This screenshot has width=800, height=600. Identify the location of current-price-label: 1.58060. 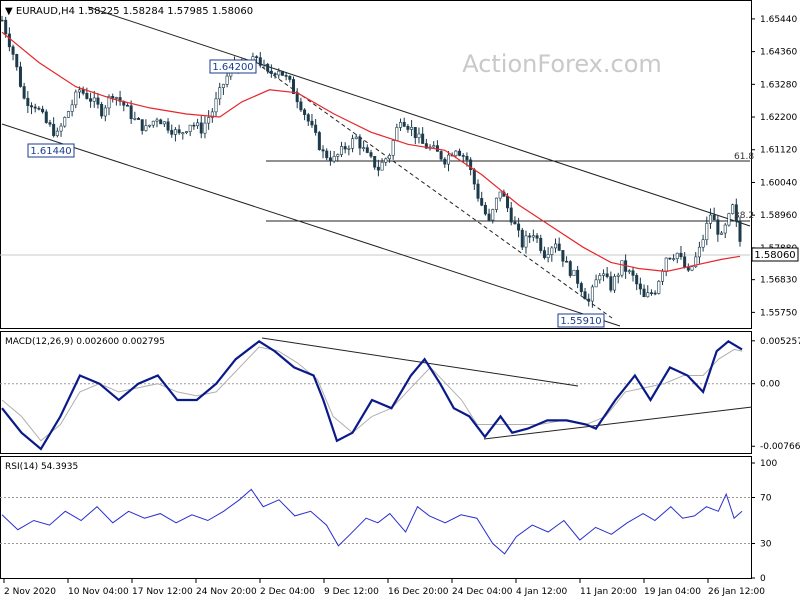
(774, 255).